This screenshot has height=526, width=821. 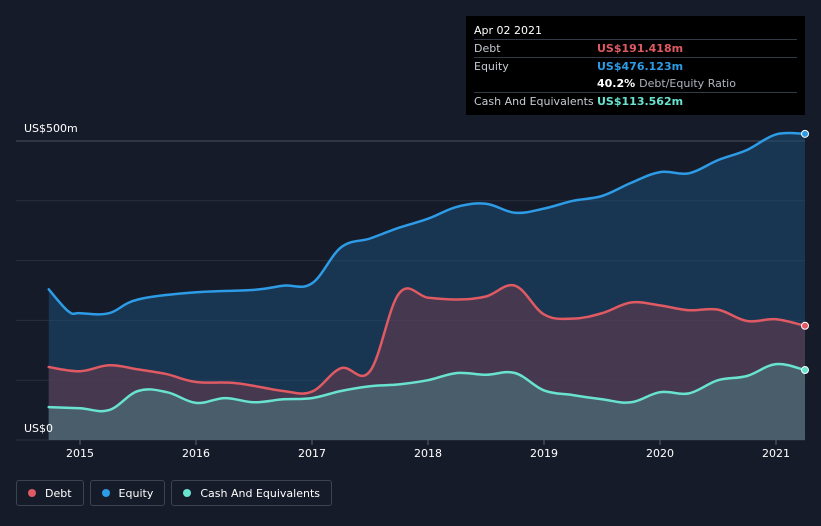 What do you see at coordinates (260, 493) in the screenshot?
I see `legend-label-cash: Cash And Equivalents` at bounding box center [260, 493].